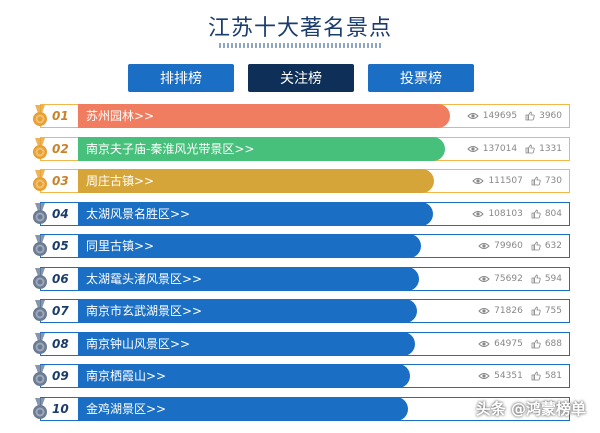  I want to click on attraction-bar: 南京市玄武湖景区>>, so click(247, 311).